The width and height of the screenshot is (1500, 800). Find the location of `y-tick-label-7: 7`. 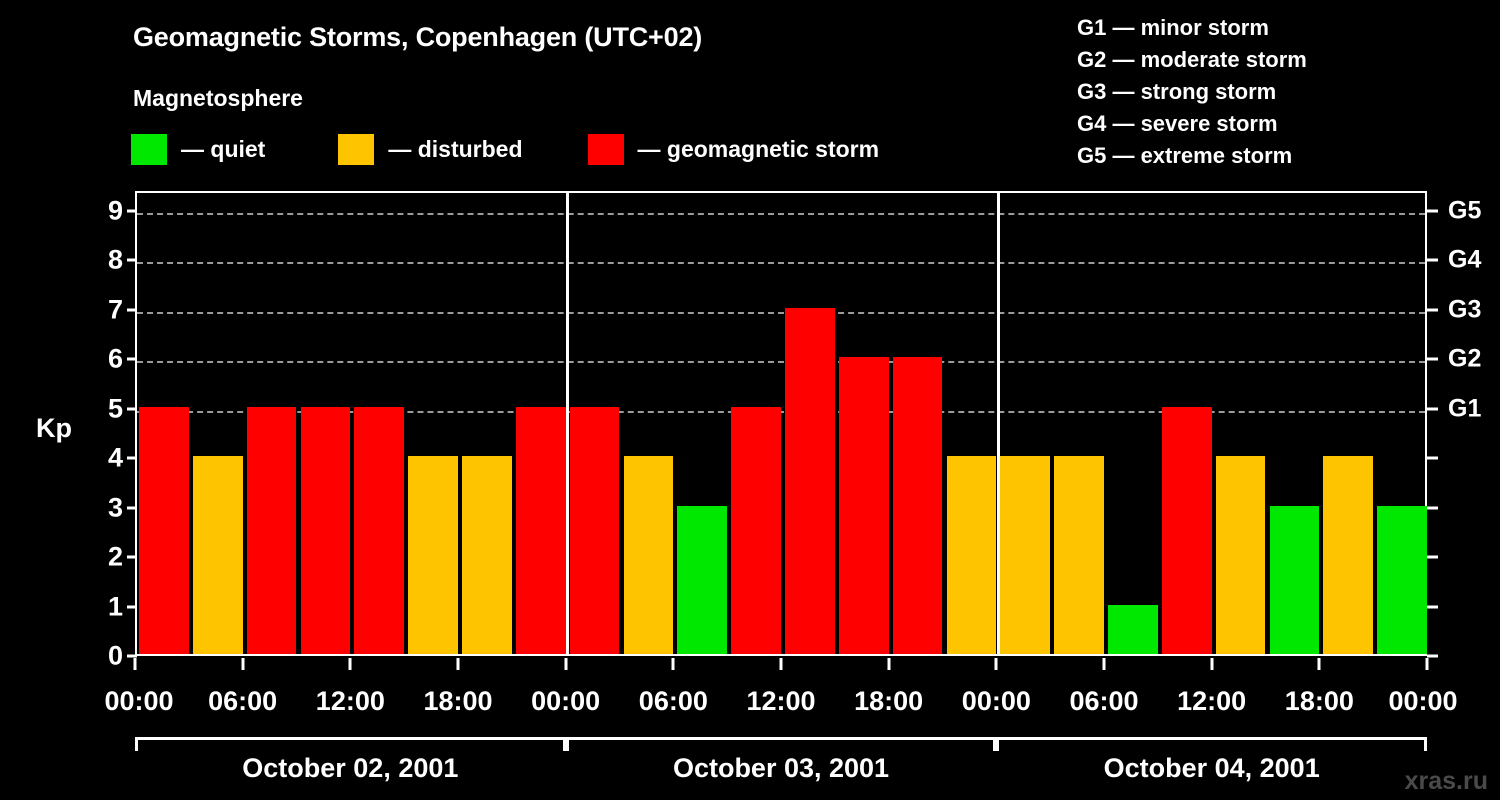

y-tick-label-7: 7 is located at coordinates (115, 309).